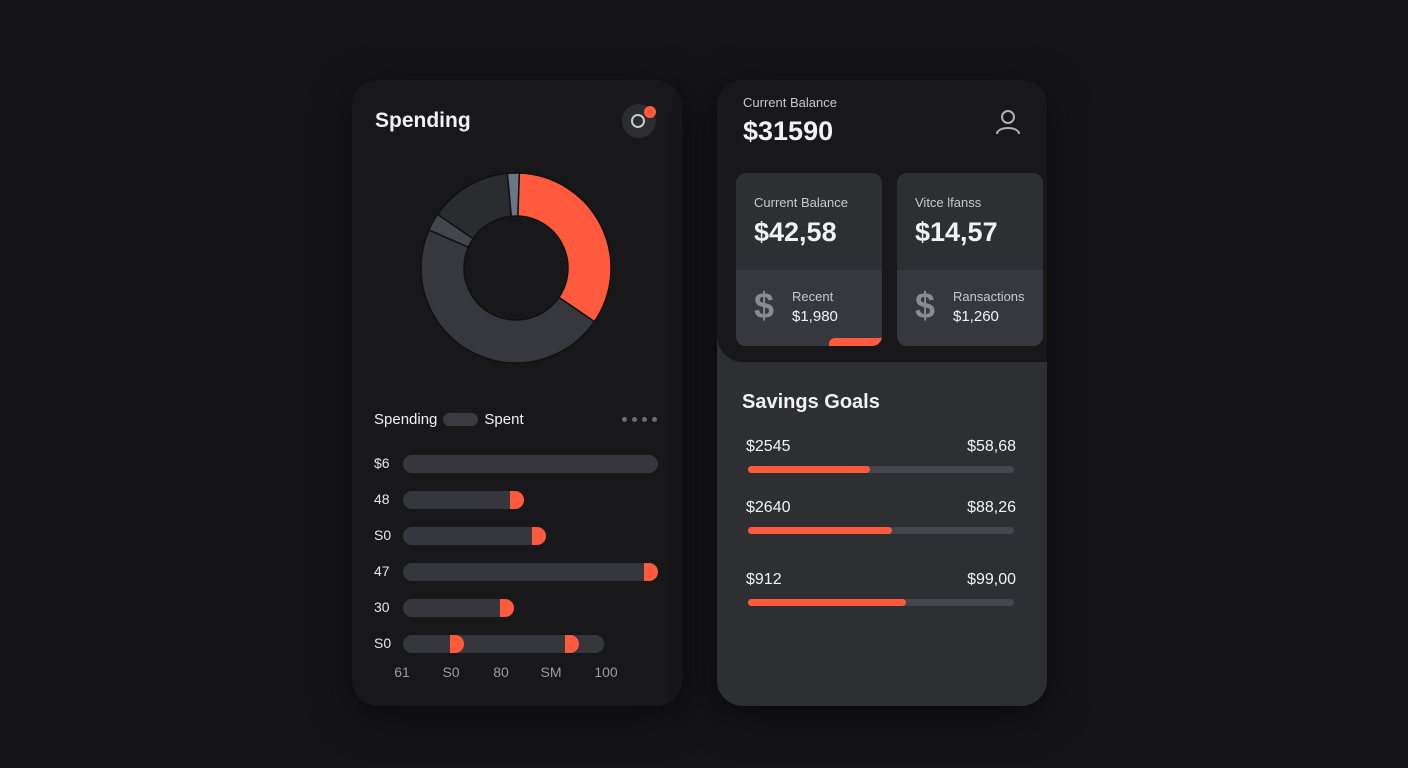  I want to click on gear-icon, so click(638, 121).